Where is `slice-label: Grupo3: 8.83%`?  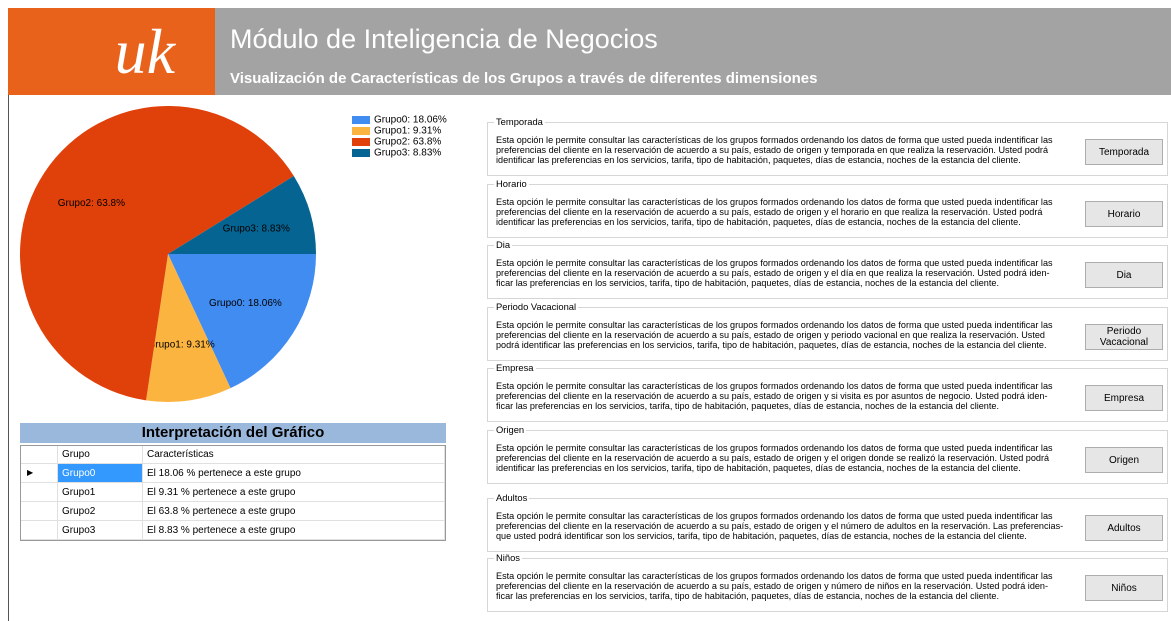 slice-label: Grupo3: 8.83% is located at coordinates (256, 229).